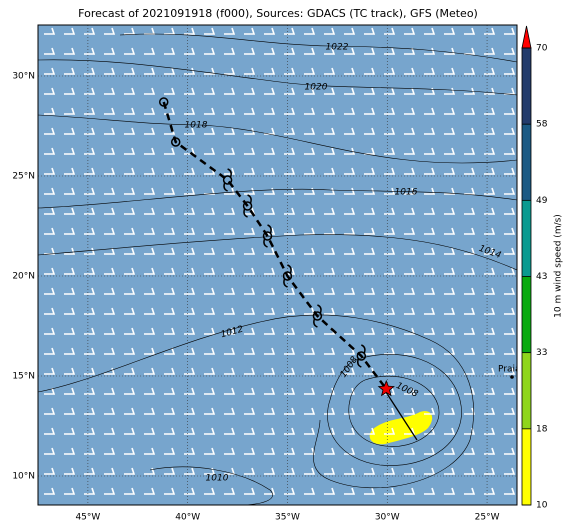 The image size is (575, 529). What do you see at coordinates (23, 477) in the screenshot?
I see `y-tick-label: 10°N` at bounding box center [23, 477].